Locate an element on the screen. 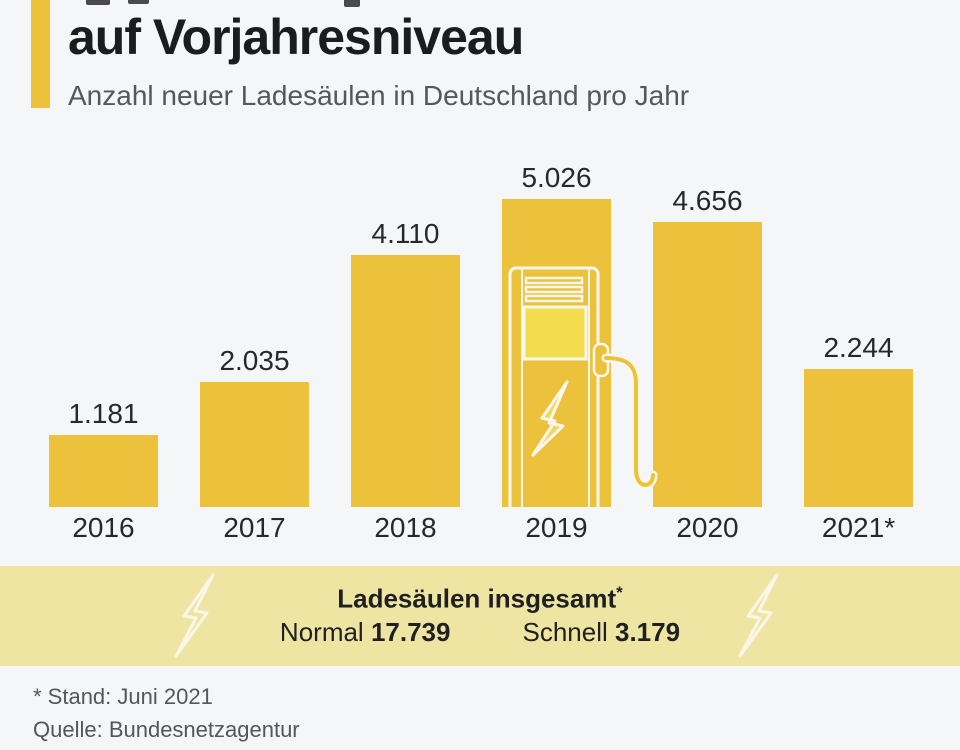  totals-item-normal: Normal 17.739 is located at coordinates (365, 632).